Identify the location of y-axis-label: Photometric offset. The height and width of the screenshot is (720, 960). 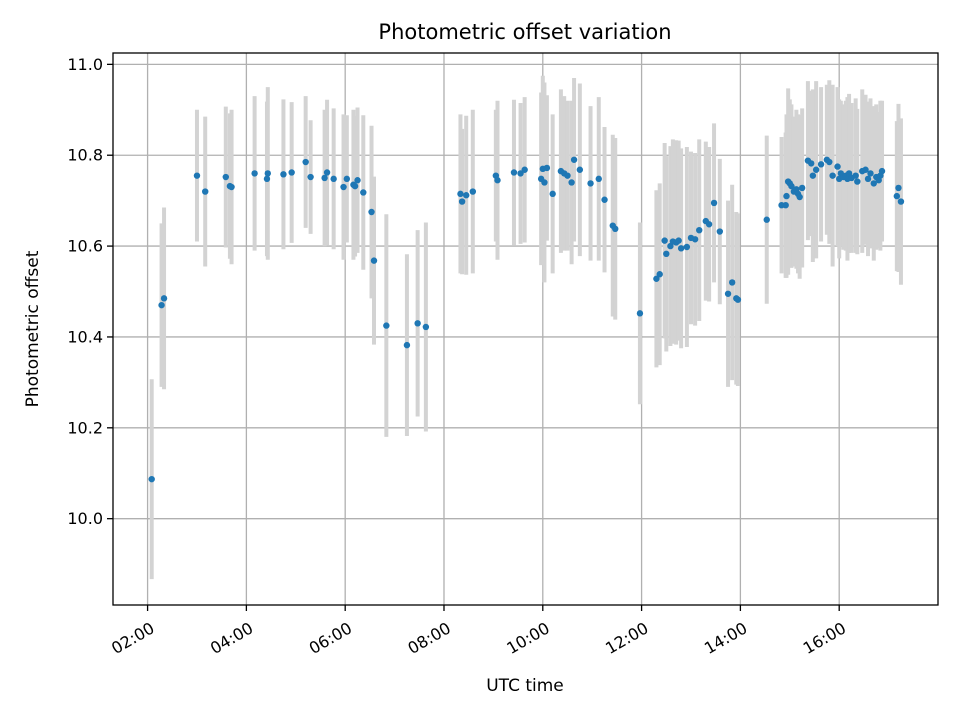
(33, 328).